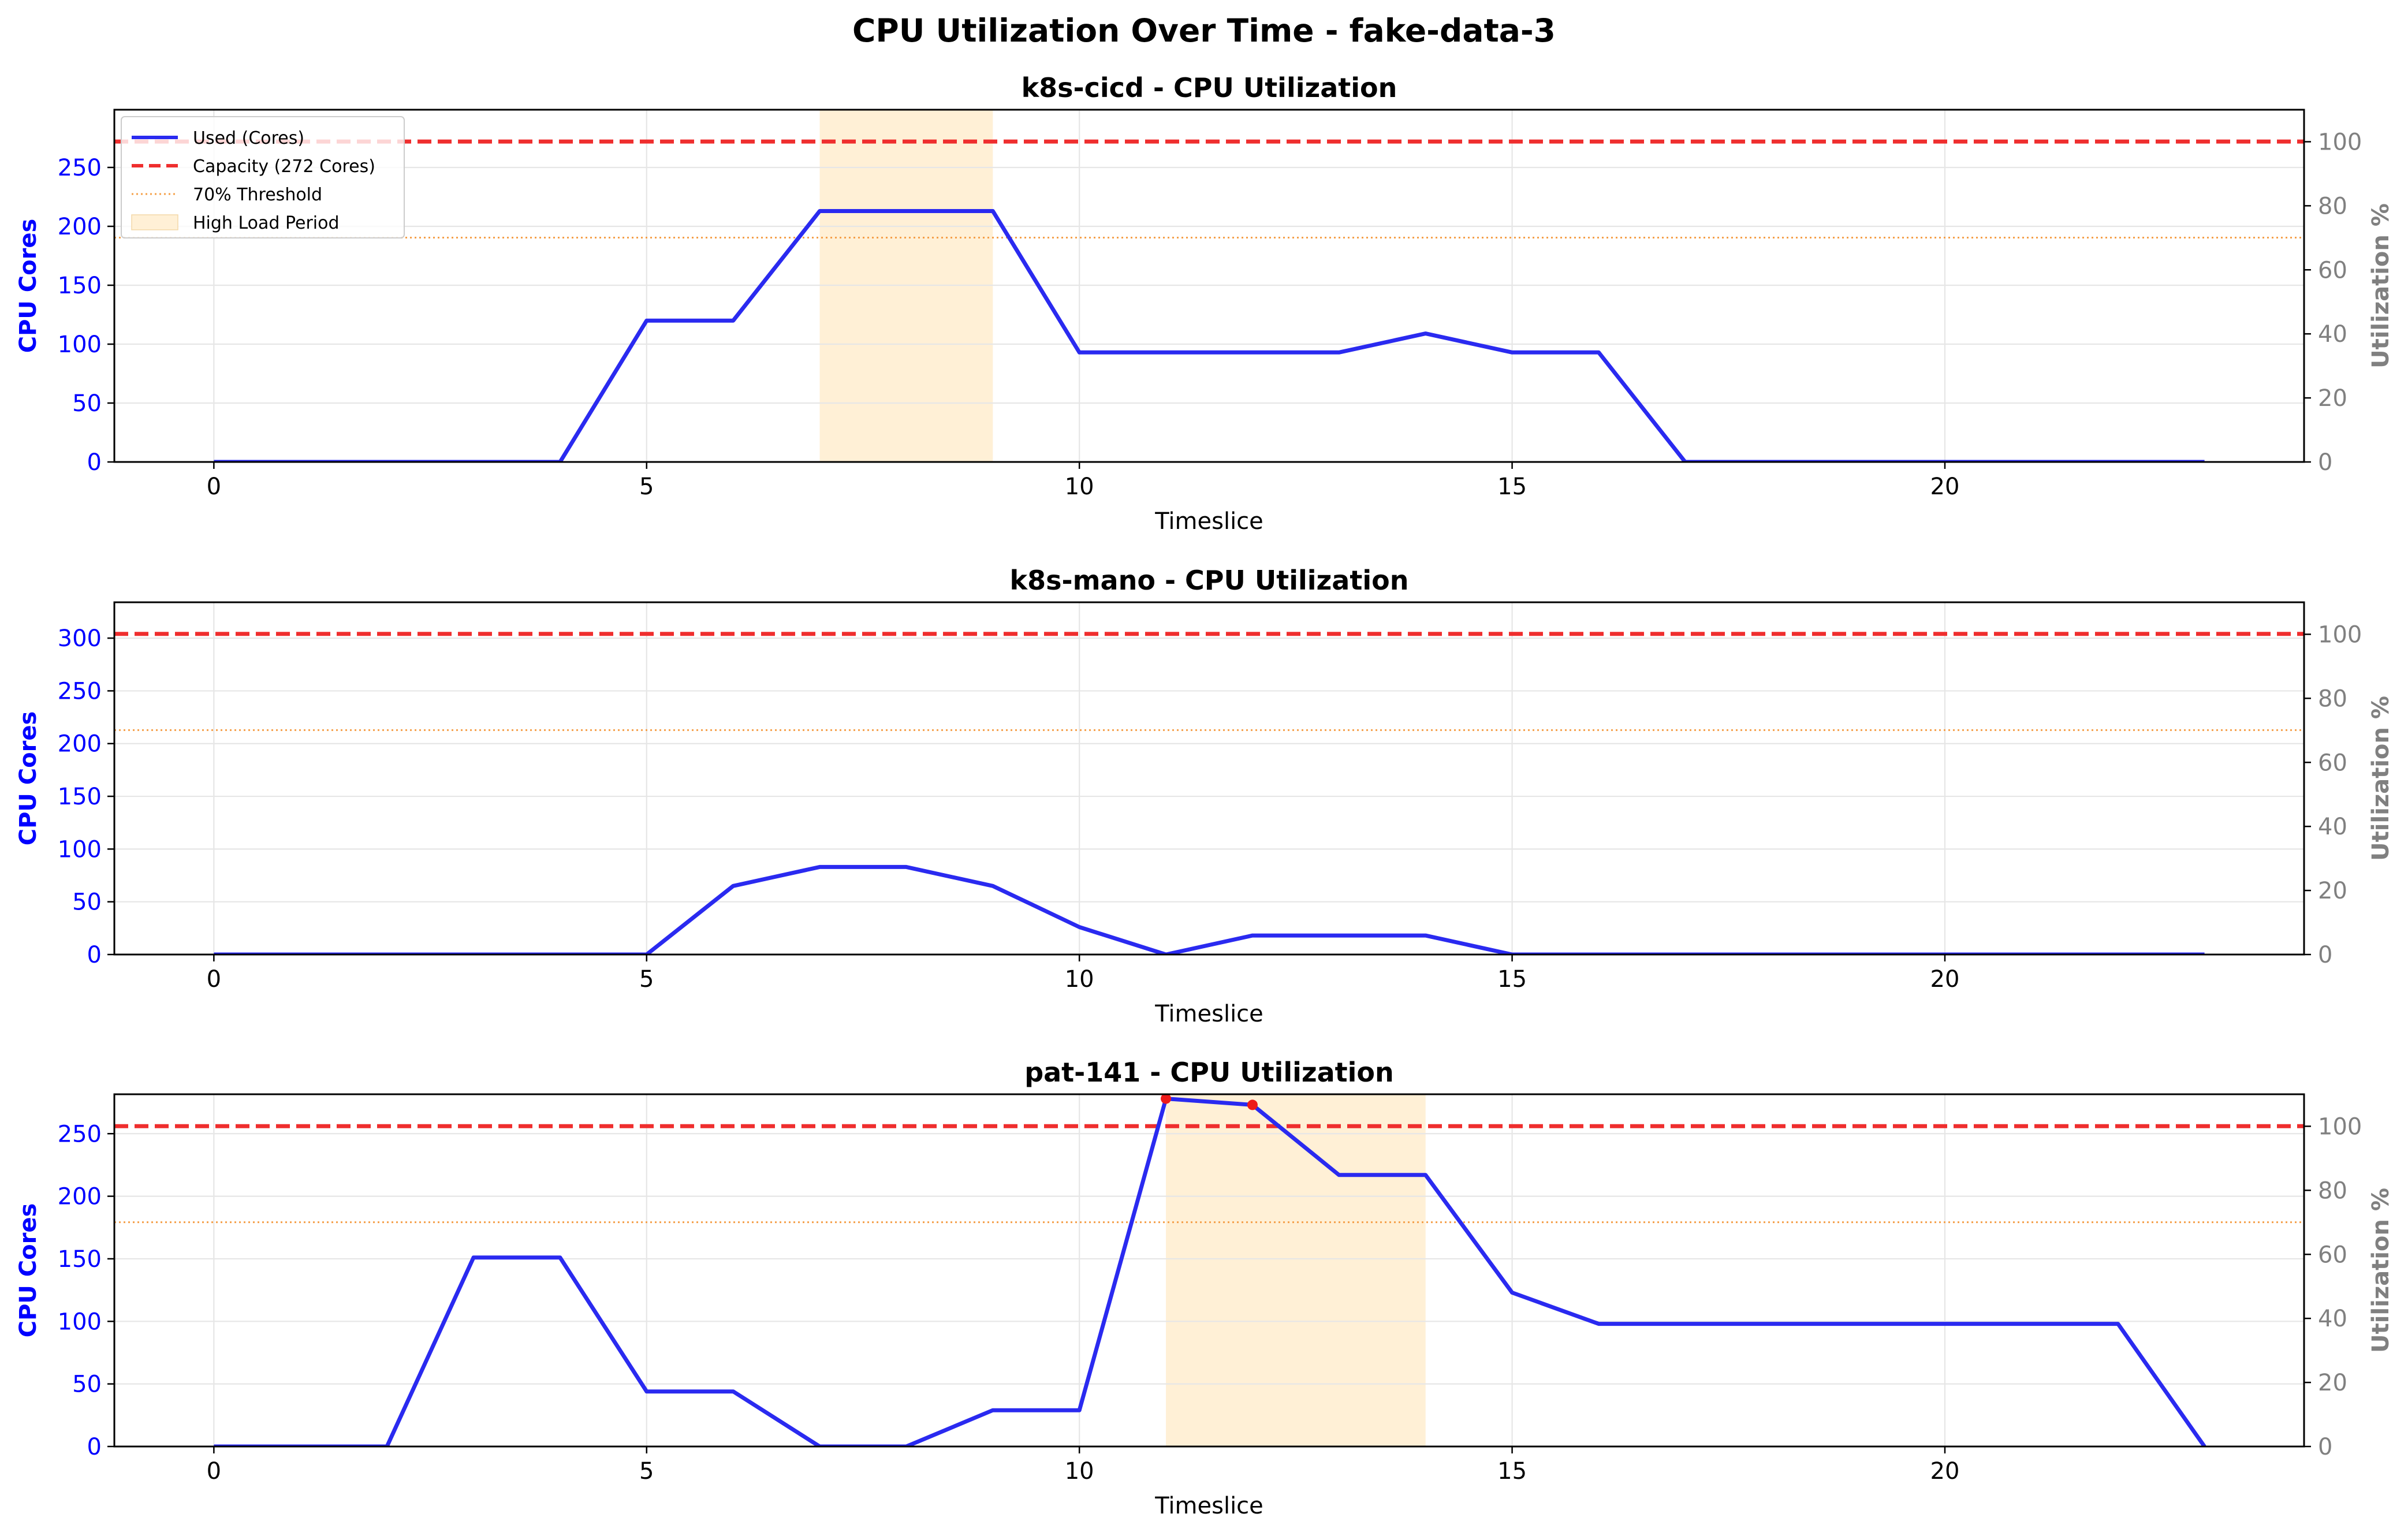 The height and width of the screenshot is (1536, 2408). What do you see at coordinates (257, 195) in the screenshot?
I see `legend-entry: 70% Threshold` at bounding box center [257, 195].